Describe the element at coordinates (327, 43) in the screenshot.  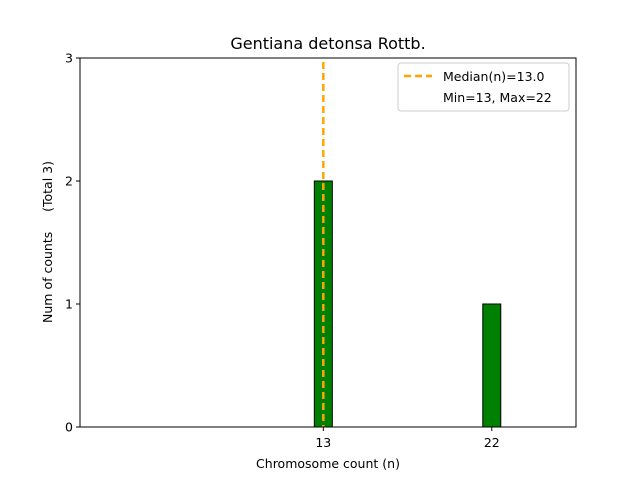
I see `chart-title: Gentiana detonsa Rottb.` at that location.